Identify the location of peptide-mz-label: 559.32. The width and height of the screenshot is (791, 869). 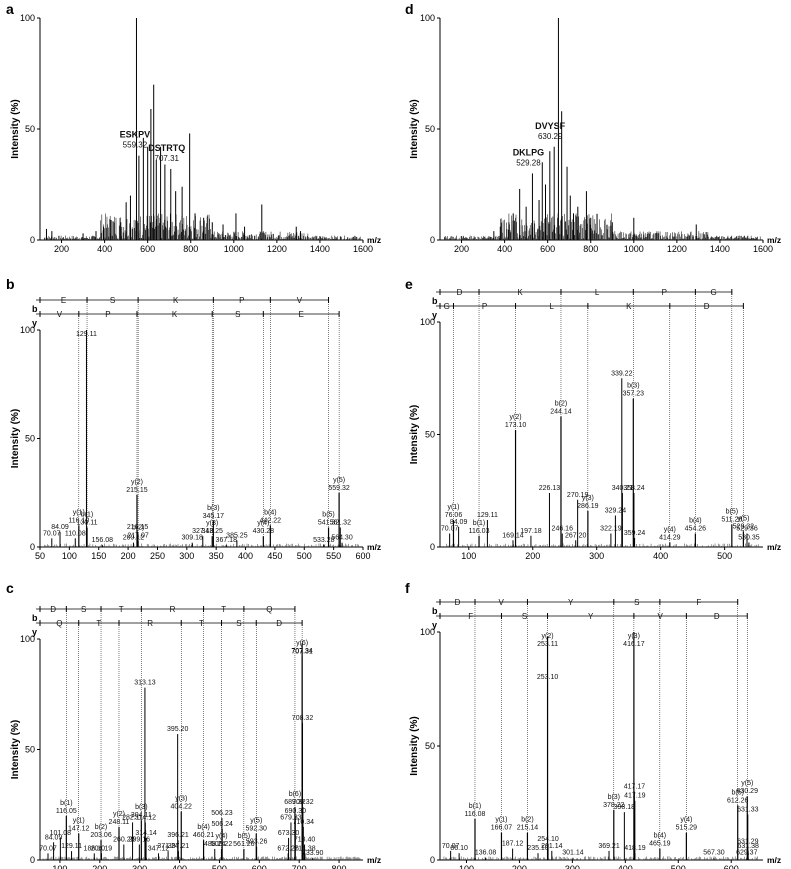
(135, 145).